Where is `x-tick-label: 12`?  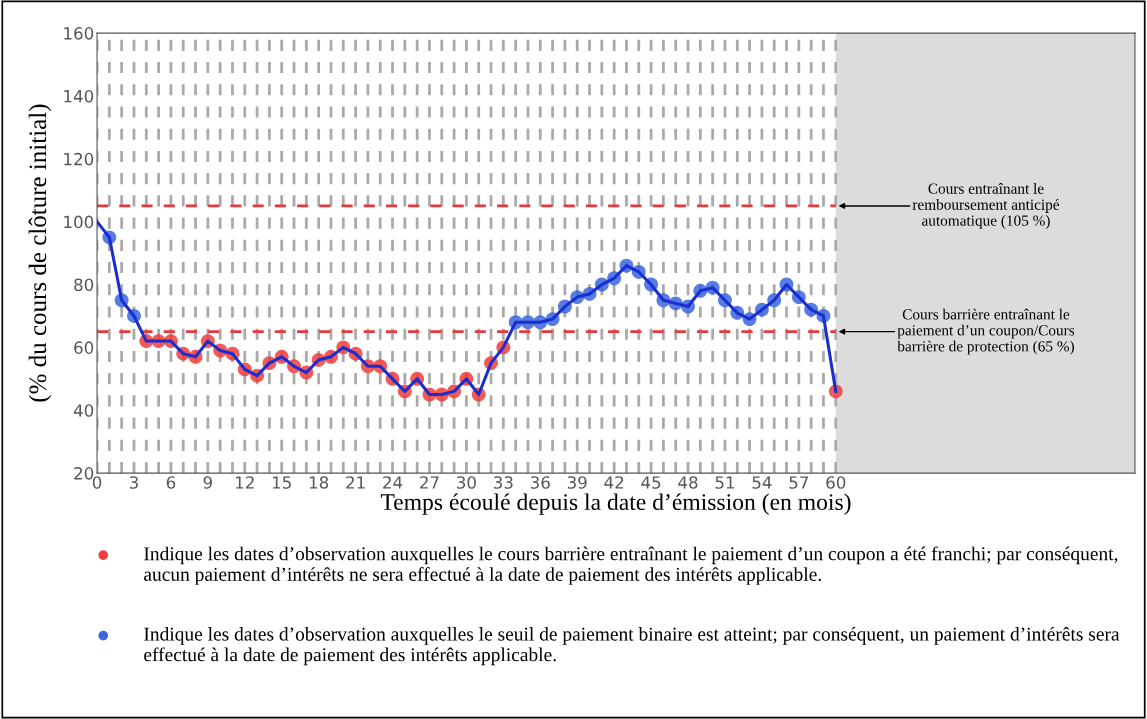 x-tick-label: 12 is located at coordinates (245, 482).